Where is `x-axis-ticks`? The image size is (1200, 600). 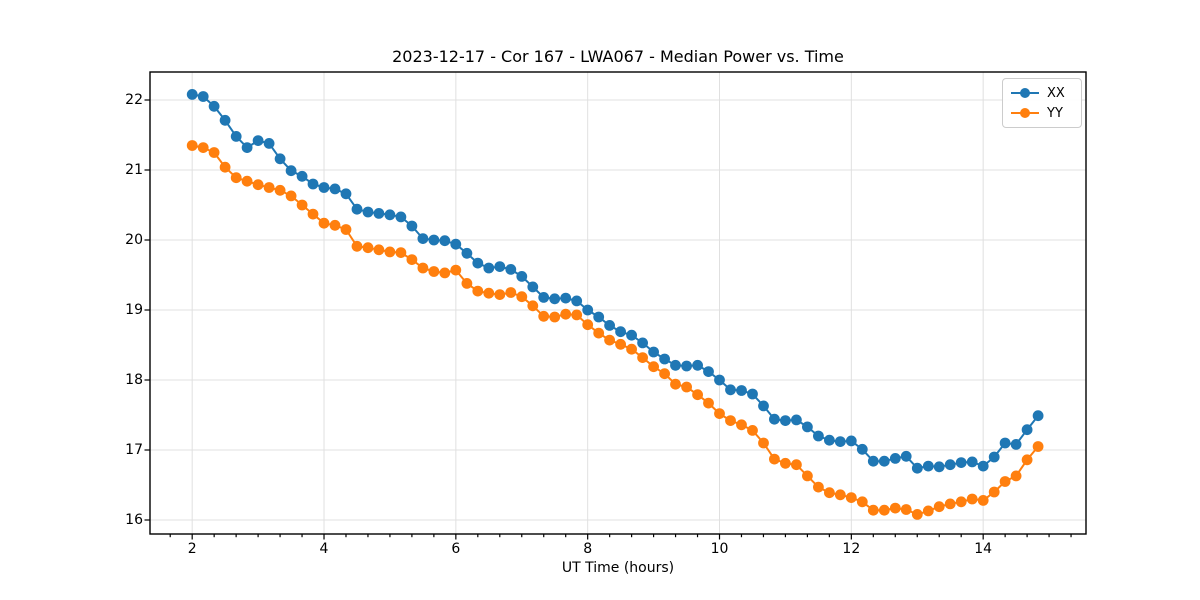 x-axis-ticks is located at coordinates (620, 537).